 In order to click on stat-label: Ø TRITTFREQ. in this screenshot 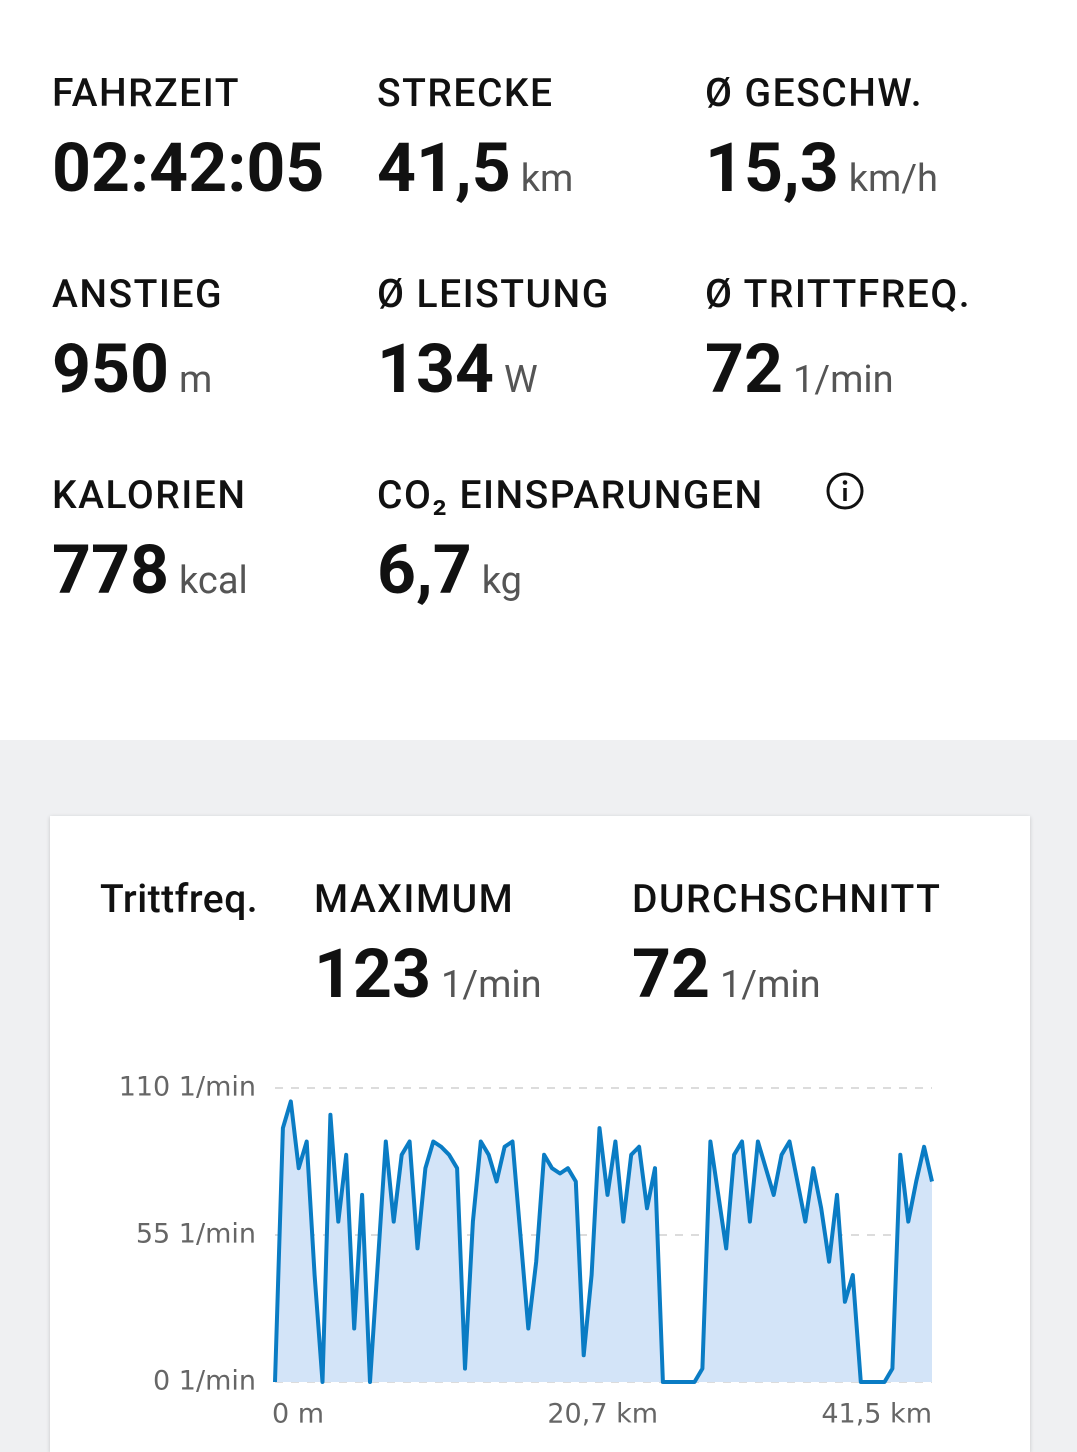, I will do `click(838, 294)`.